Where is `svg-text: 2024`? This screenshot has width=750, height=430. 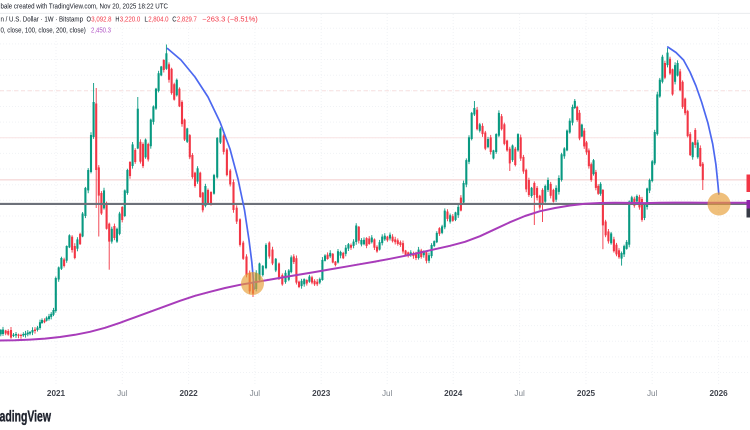 svg-text: 2024 is located at coordinates (453, 393).